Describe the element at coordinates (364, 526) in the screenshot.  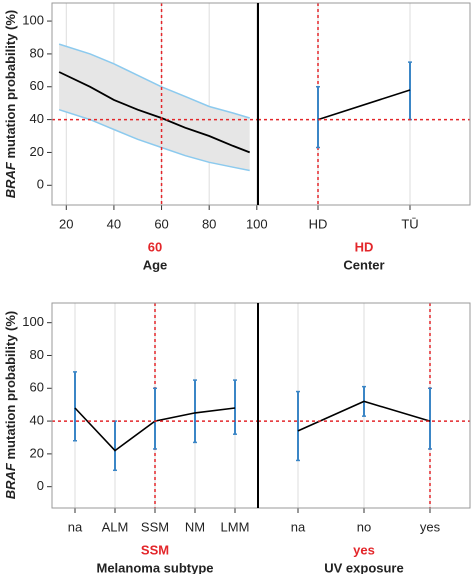
I see `x-tick-label: no` at that location.